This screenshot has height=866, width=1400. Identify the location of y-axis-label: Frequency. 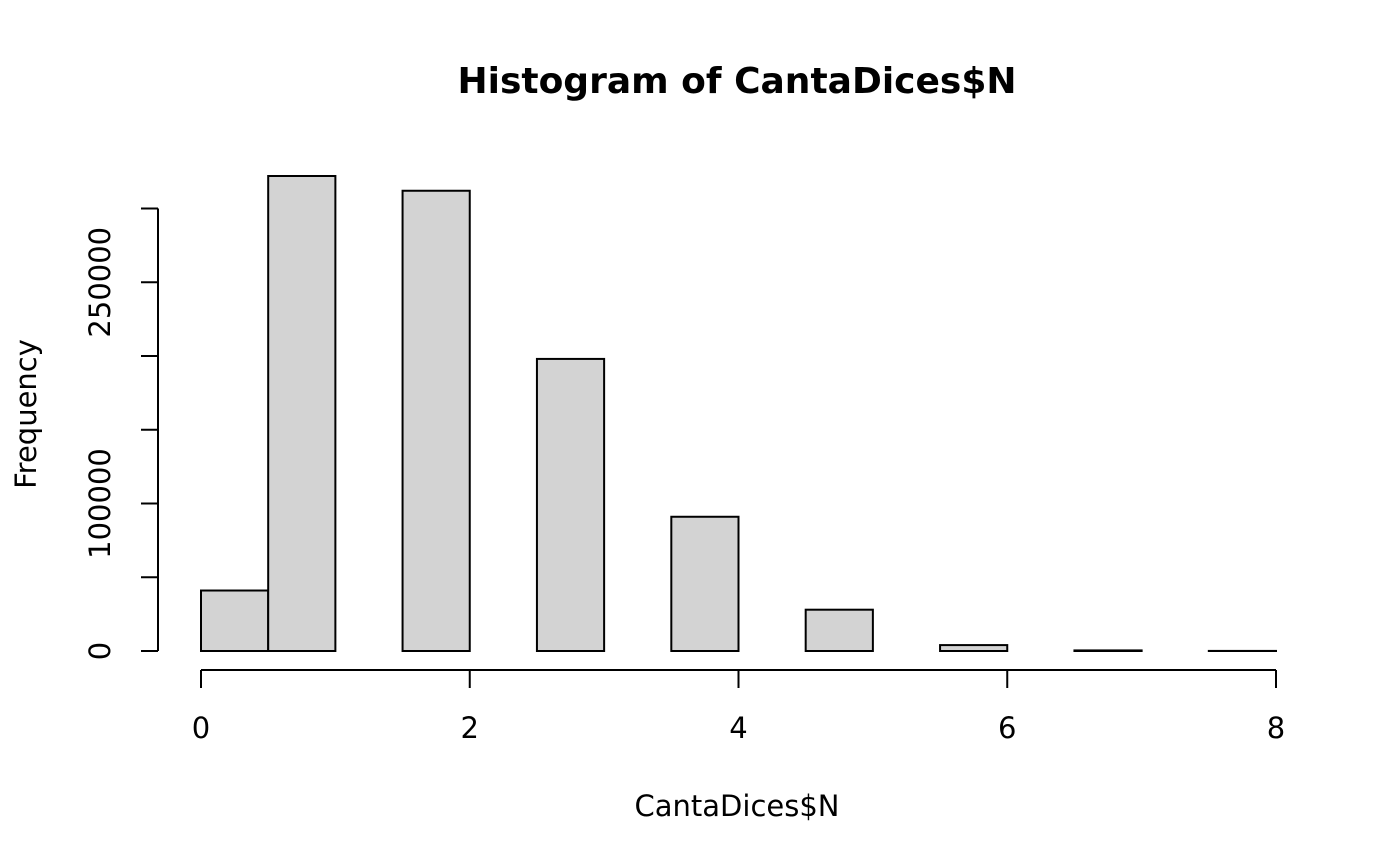
(26, 414).